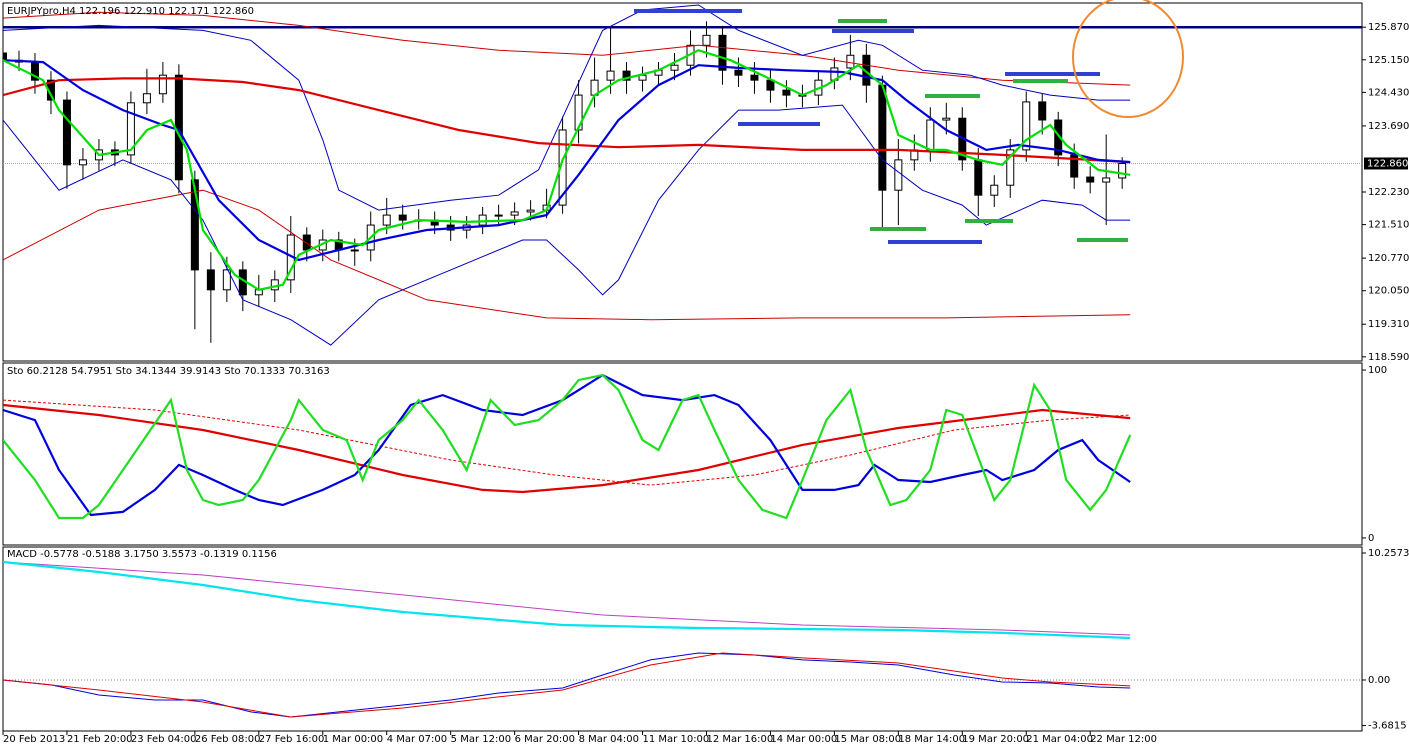  I want to click on y-tick-label: 125.150, so click(1388, 60).